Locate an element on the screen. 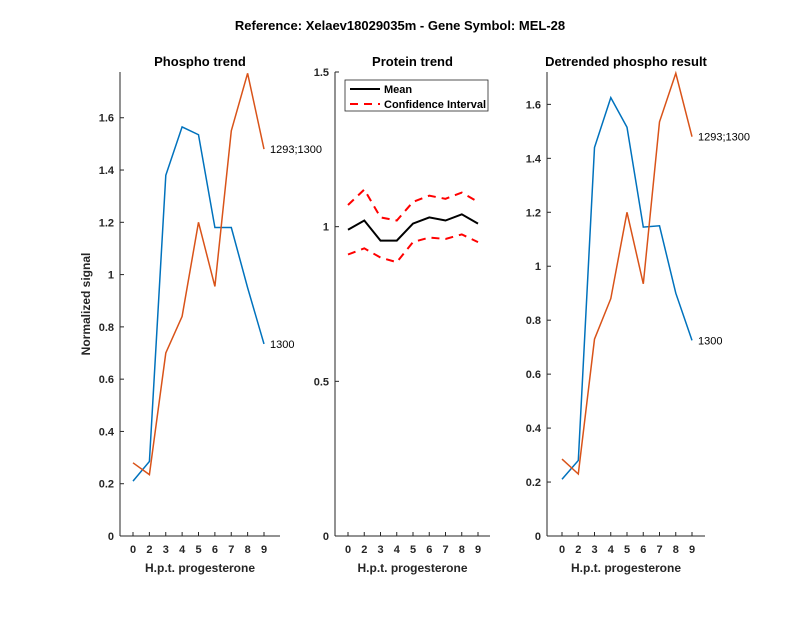 The height and width of the screenshot is (618, 800). legend-box is located at coordinates (416, 95).